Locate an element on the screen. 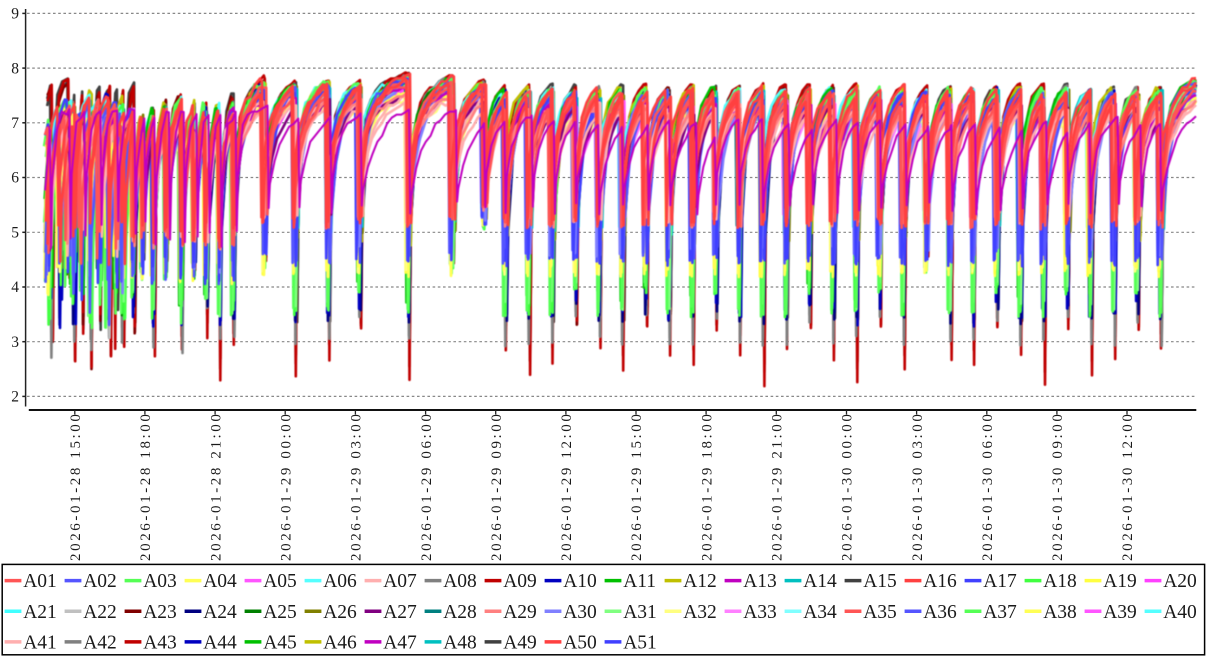  svg-text: A15 is located at coordinates (880, 581).